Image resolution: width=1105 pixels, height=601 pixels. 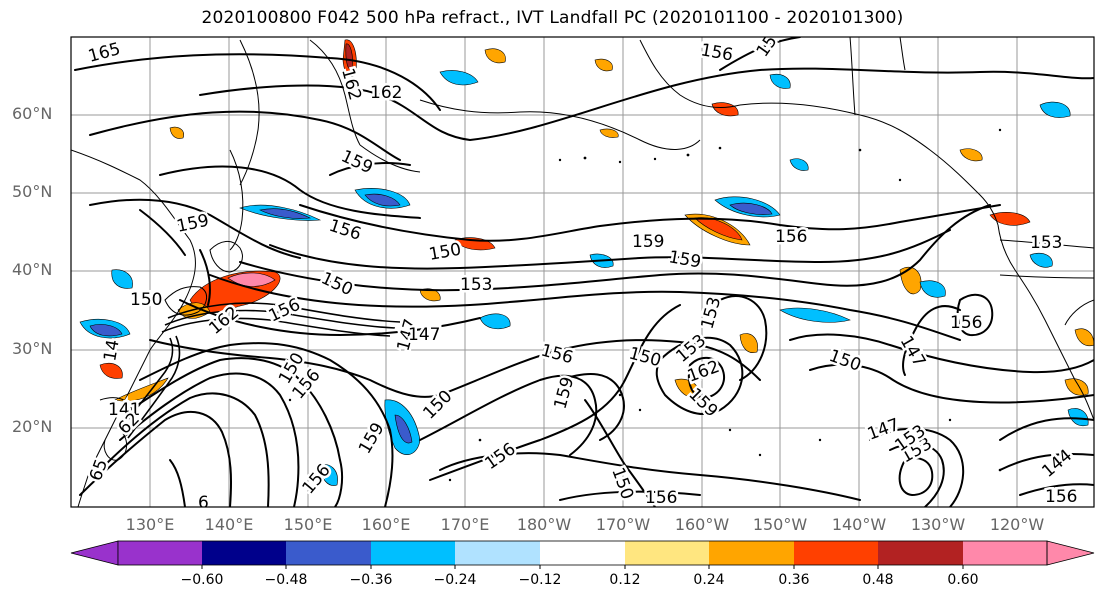 What do you see at coordinates (963, 580) in the screenshot?
I see `colorbar-tick-label: 0.60` at bounding box center [963, 580].